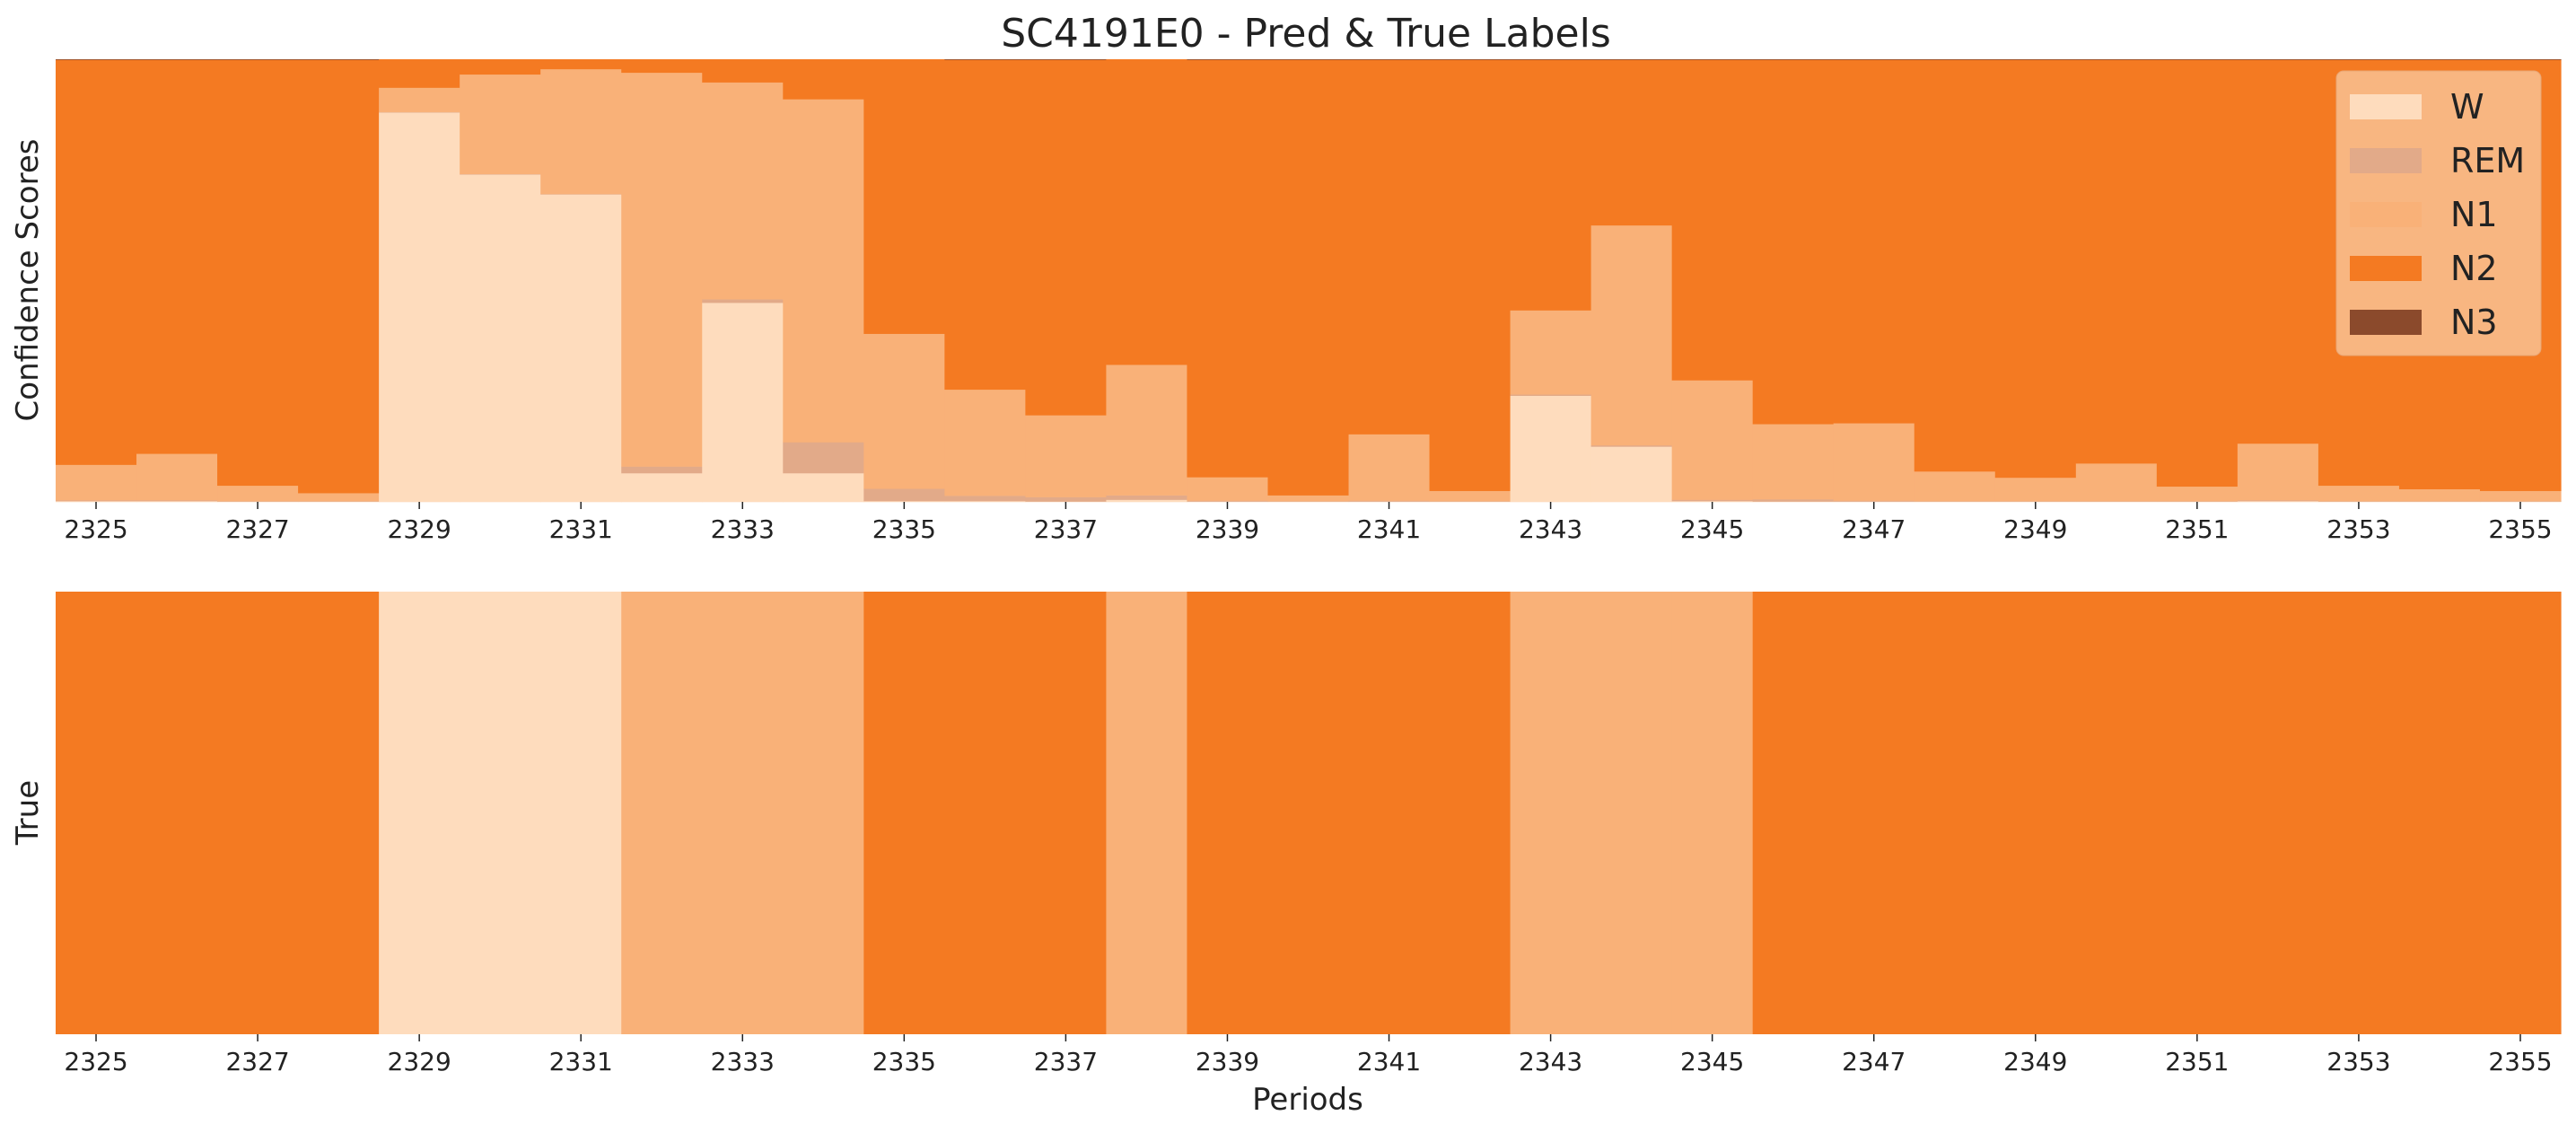 Image resolution: width=2576 pixels, height=1133 pixels. What do you see at coordinates (2386, 269) in the screenshot?
I see `legend-swatch-n2` at bounding box center [2386, 269].